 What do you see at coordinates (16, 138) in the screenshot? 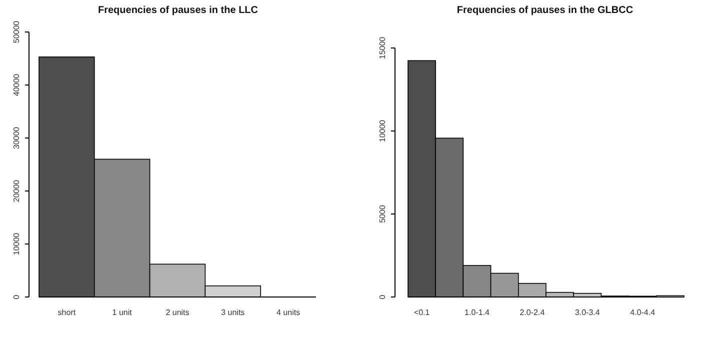
I see `y-tick-label: 30000` at bounding box center [16, 138].